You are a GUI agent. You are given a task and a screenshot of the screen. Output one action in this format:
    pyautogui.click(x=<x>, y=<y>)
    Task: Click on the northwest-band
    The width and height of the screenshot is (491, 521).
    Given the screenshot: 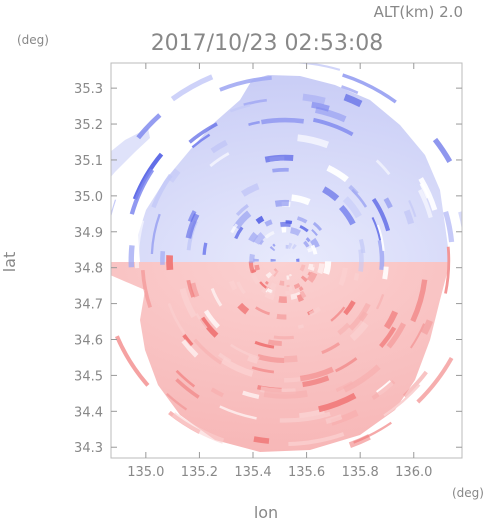 What is the action you would take?
    pyautogui.click(x=130, y=152)
    